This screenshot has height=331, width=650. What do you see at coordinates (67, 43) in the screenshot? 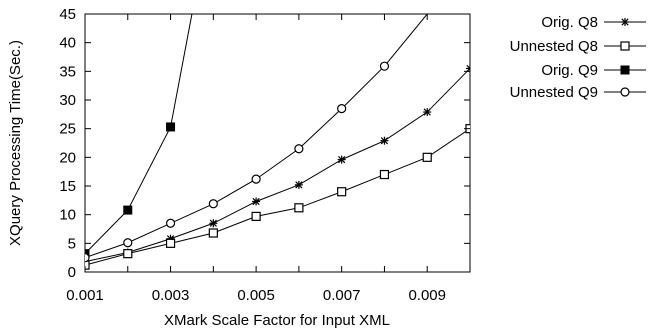
I see `y-tick-label: 40` at bounding box center [67, 43].